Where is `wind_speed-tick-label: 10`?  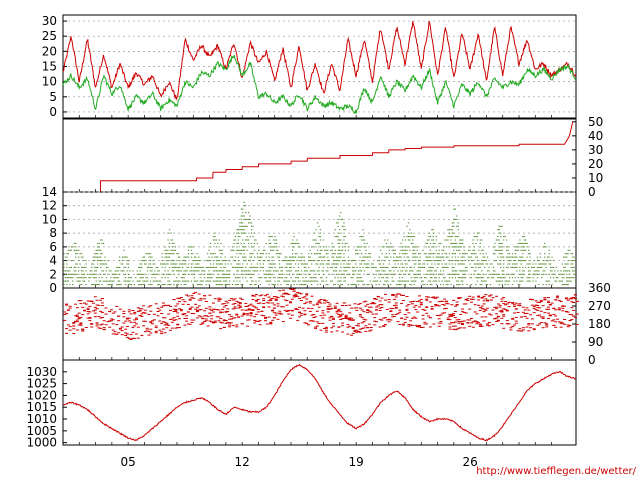 wind_speed-tick-label: 10 is located at coordinates (49, 219).